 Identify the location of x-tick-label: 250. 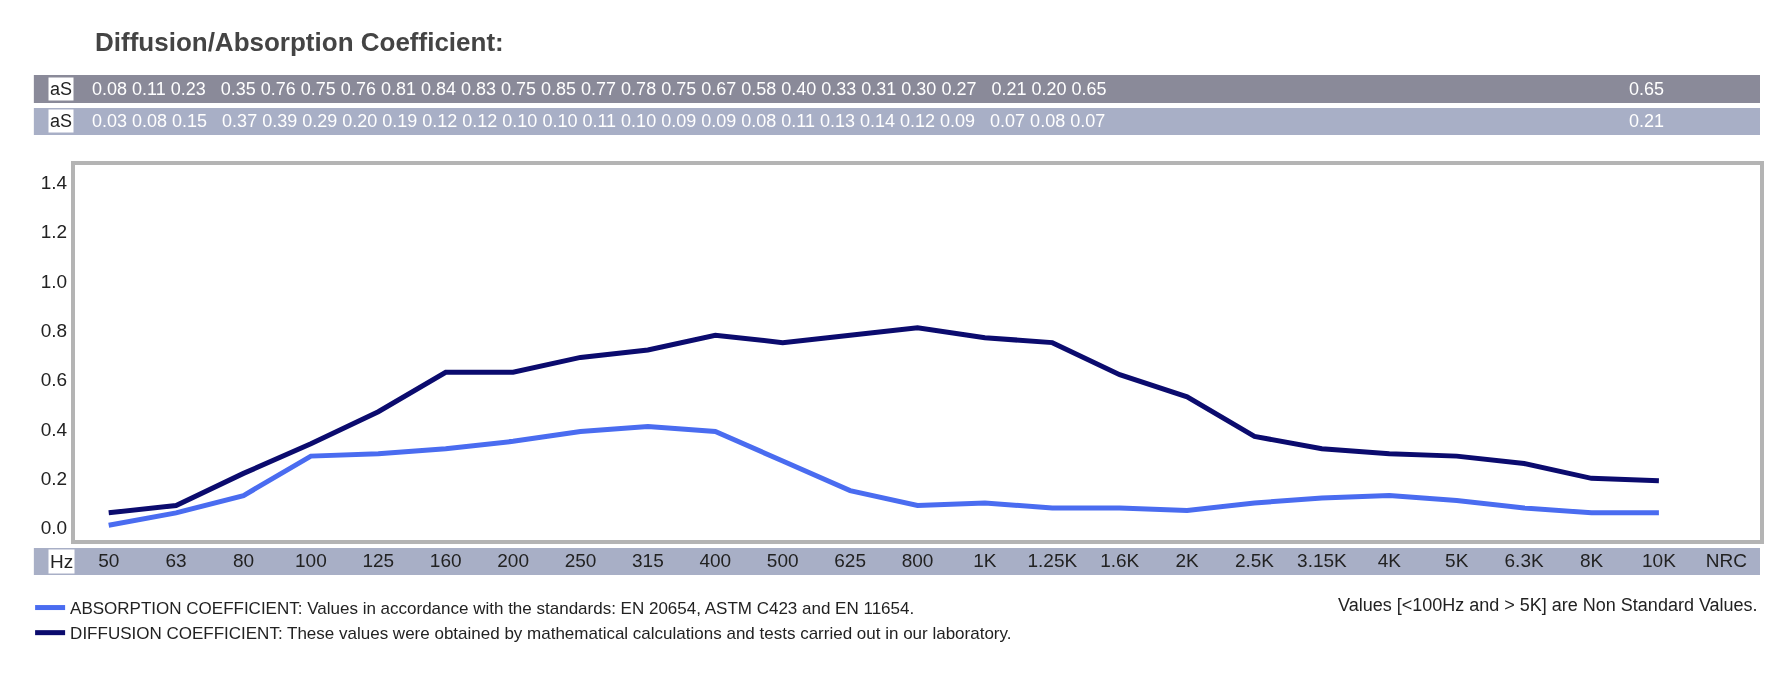
(580, 560).